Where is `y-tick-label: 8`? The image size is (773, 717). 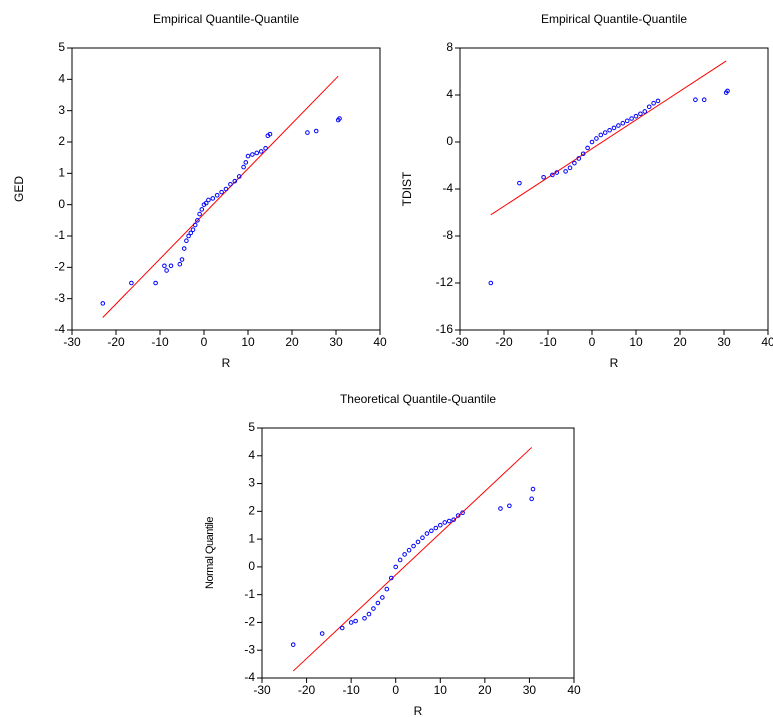
y-tick-label: 8 is located at coordinates (449, 47).